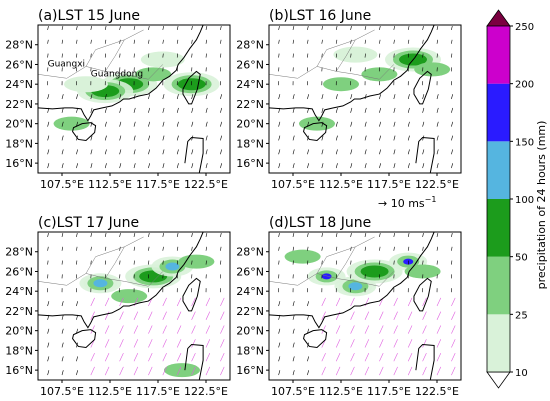 This screenshot has height=401, width=550. Describe the element at coordinates (110, 184) in the screenshot. I see `x-tick-label: 112.5°E` at that location.